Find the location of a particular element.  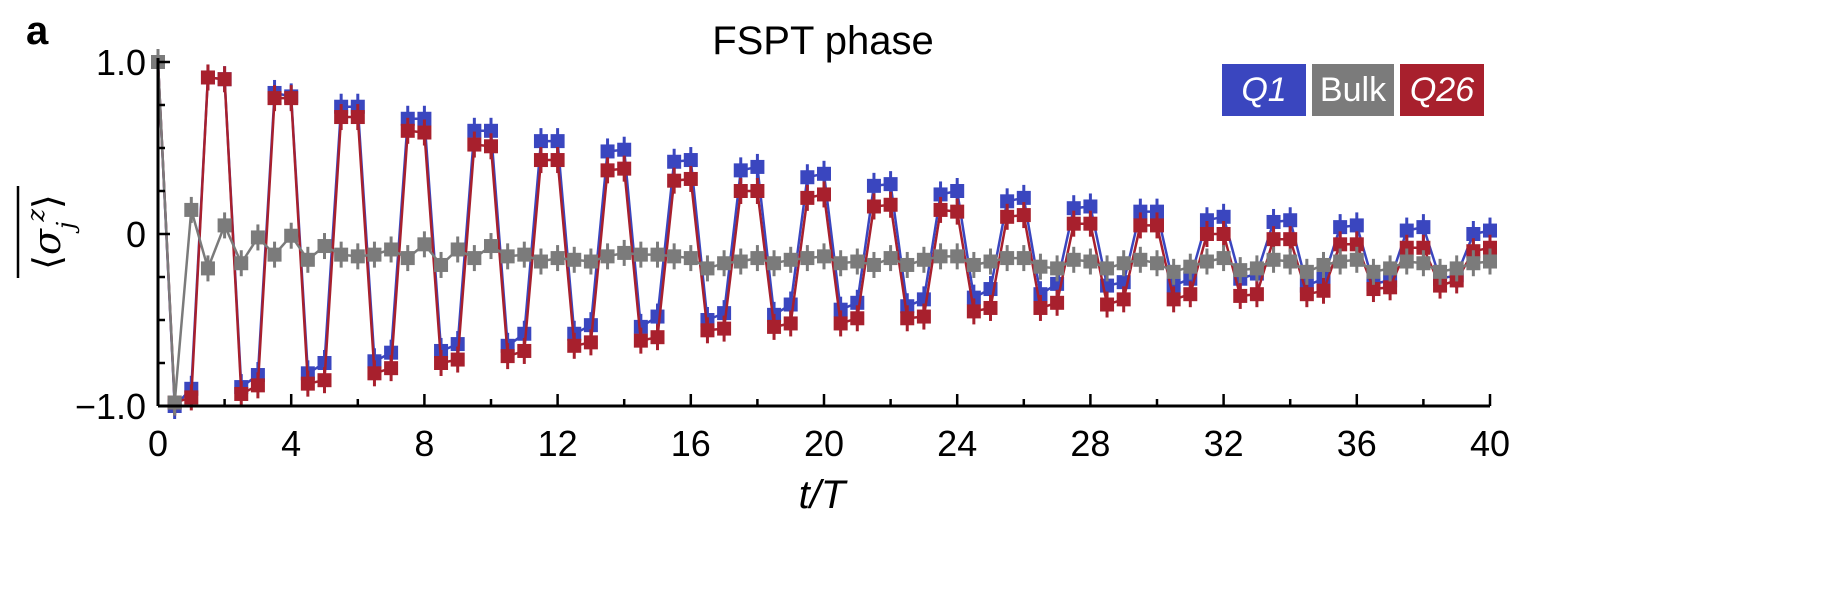

x-tick-label: 8 is located at coordinates (424, 443).